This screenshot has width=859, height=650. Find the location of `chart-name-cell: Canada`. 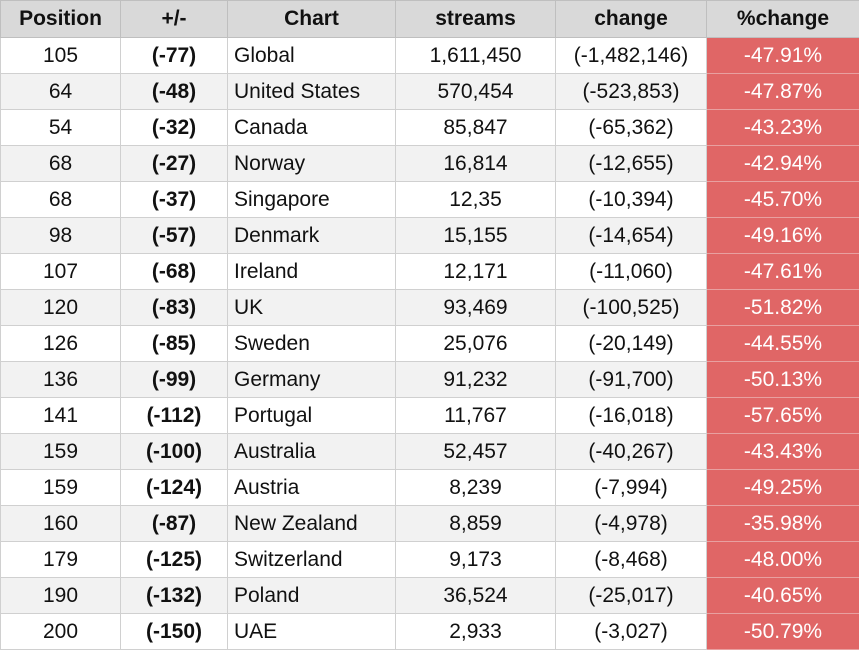

chart-name-cell: Canada is located at coordinates (312, 128).